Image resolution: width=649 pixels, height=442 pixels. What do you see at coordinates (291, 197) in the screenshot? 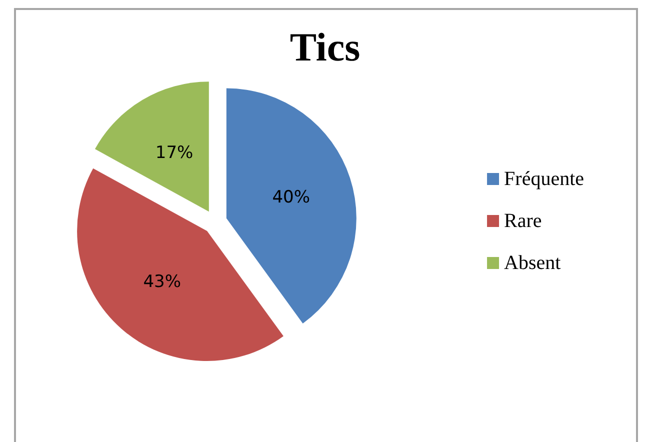
I see `data-label: 40%` at bounding box center [291, 197].